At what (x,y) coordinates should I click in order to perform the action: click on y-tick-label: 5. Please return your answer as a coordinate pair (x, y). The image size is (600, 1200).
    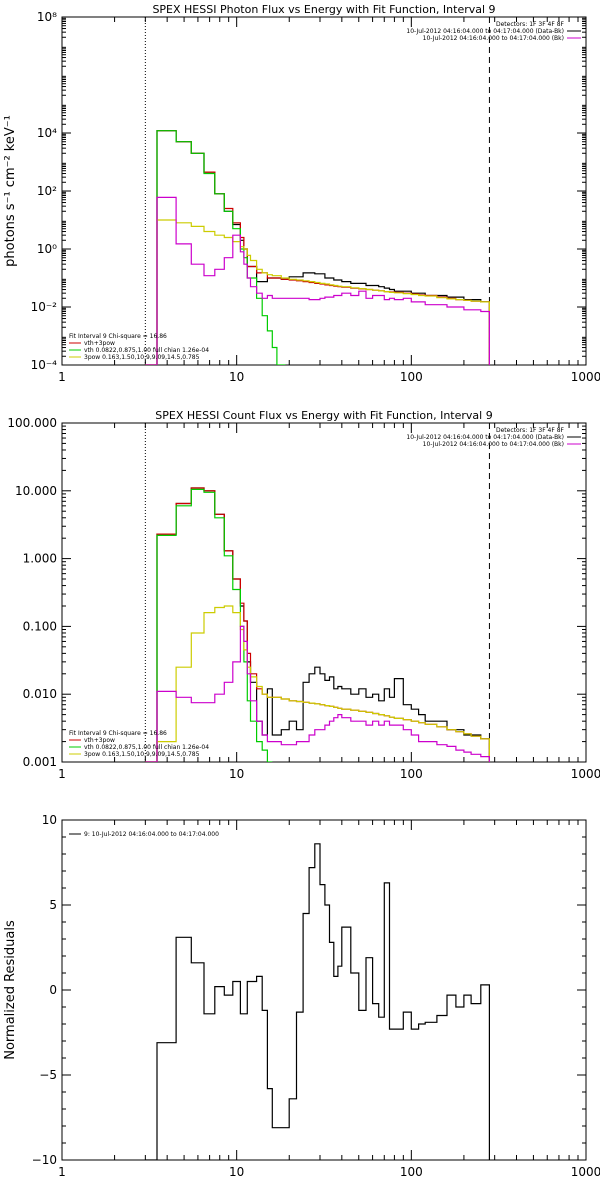
    Looking at the image, I should click on (53, 905).